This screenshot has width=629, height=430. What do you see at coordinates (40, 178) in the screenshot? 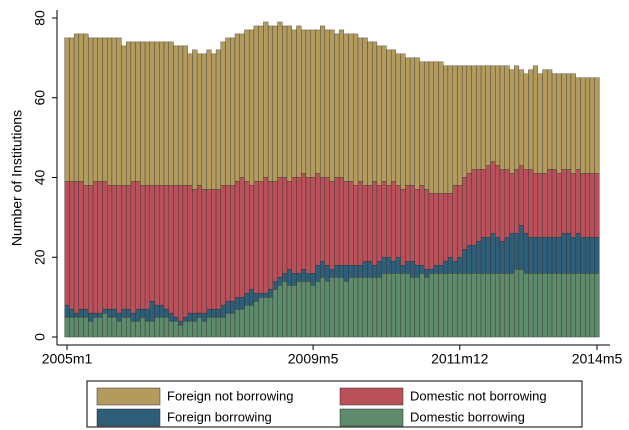
I see `y-tick-label: 40` at bounding box center [40, 178].